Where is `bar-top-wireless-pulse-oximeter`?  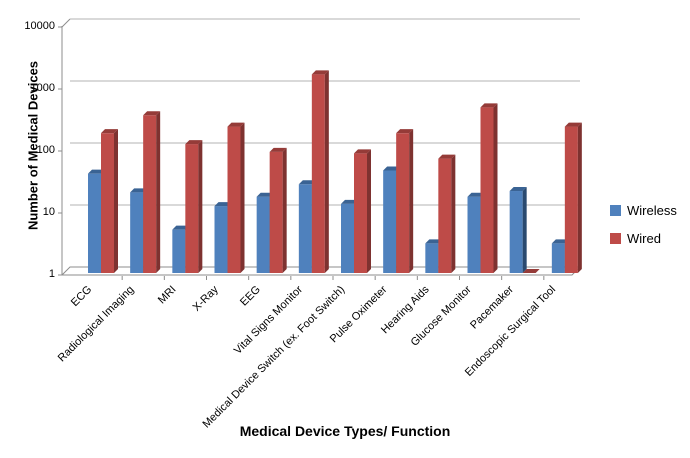
bar-top-wireless-pulse-oximeter is located at coordinates (392, 168).